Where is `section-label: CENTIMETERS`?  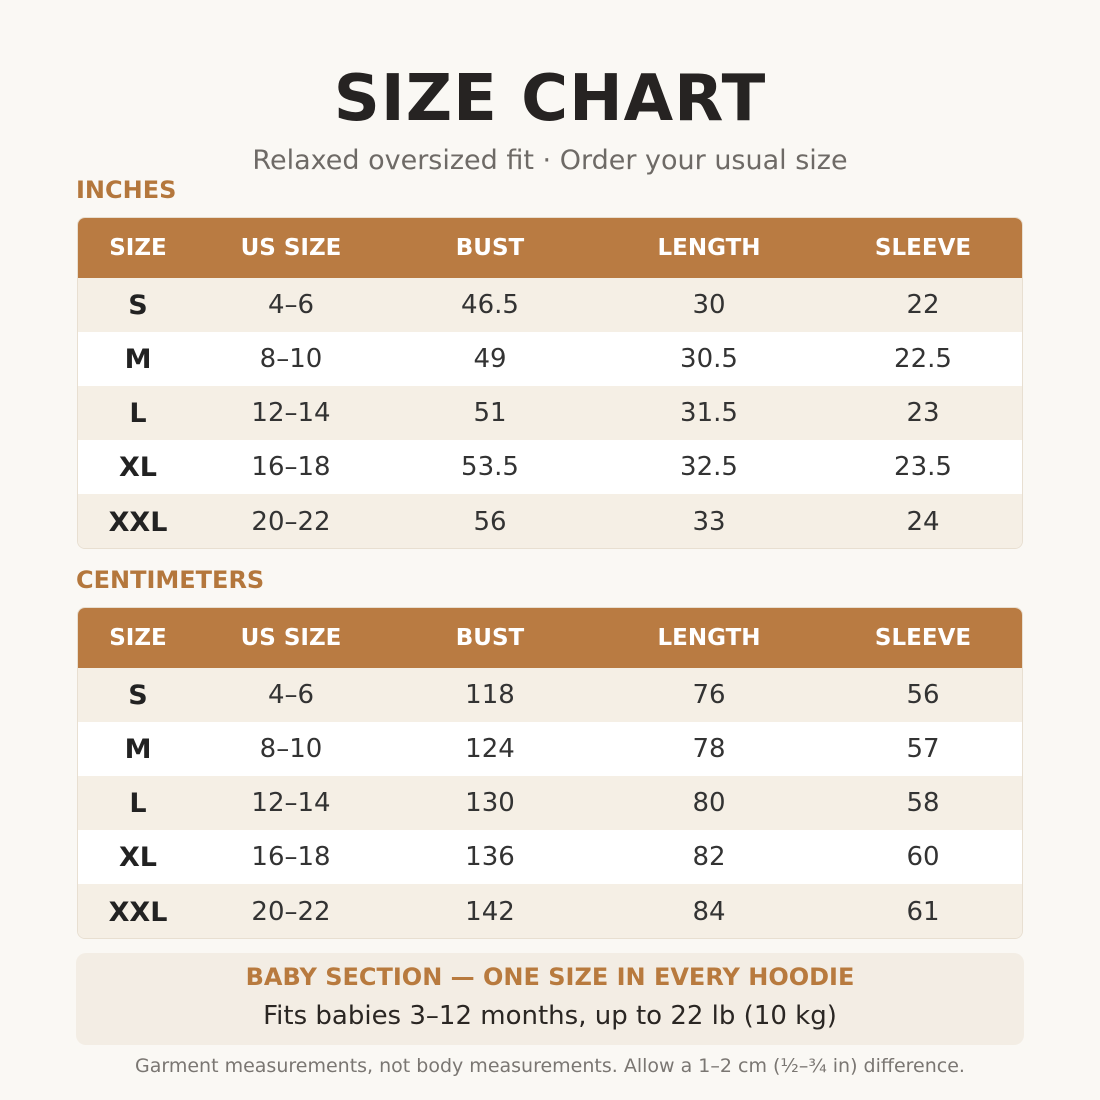
section-label: CENTIMETERS is located at coordinates (170, 580).